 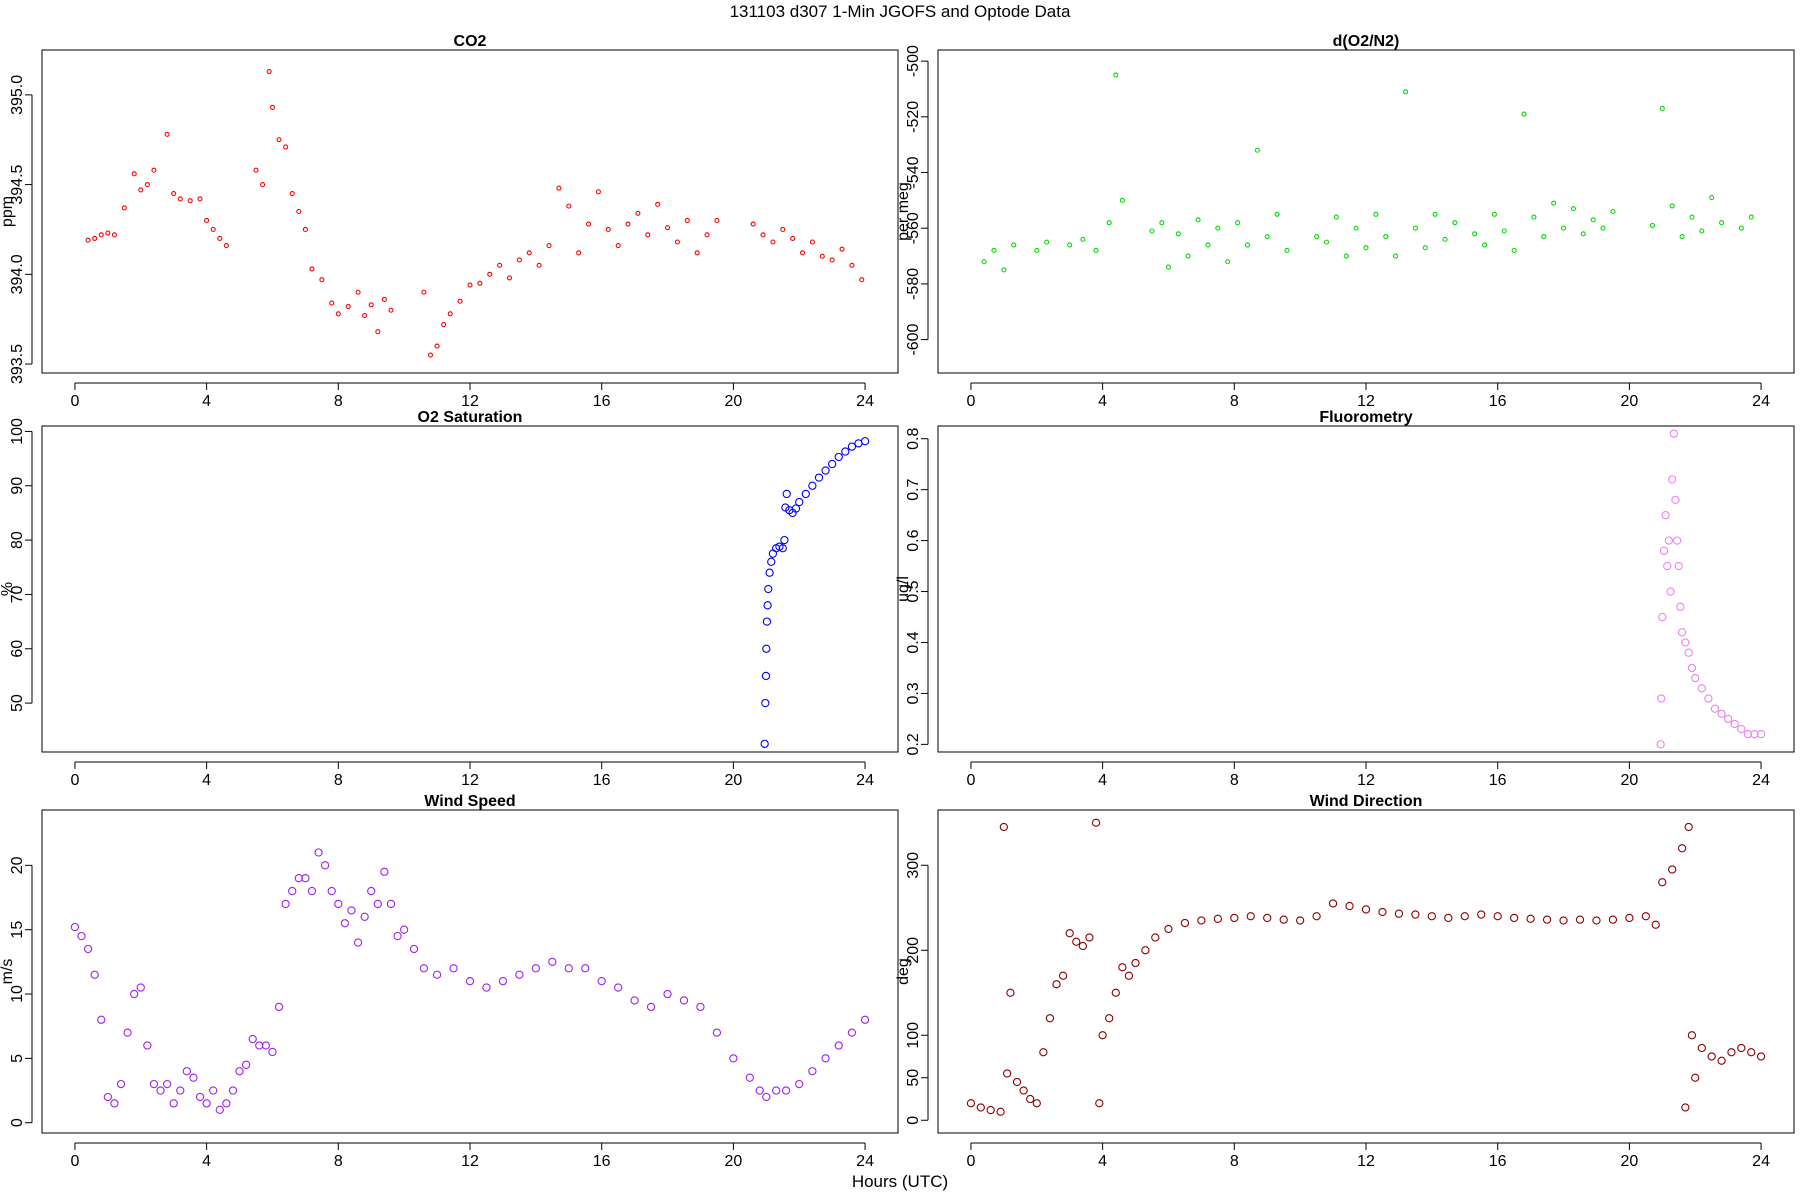 What do you see at coordinates (733, 1161) in the screenshot?
I see `x-tick-label: 20` at bounding box center [733, 1161].